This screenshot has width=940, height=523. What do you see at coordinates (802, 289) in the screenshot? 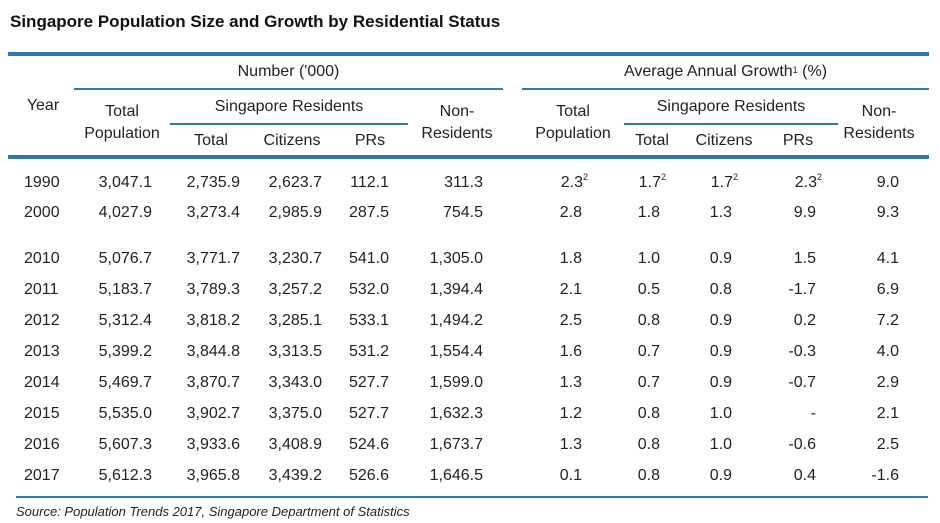
I see `growth-value: -1.7` at bounding box center [802, 289].